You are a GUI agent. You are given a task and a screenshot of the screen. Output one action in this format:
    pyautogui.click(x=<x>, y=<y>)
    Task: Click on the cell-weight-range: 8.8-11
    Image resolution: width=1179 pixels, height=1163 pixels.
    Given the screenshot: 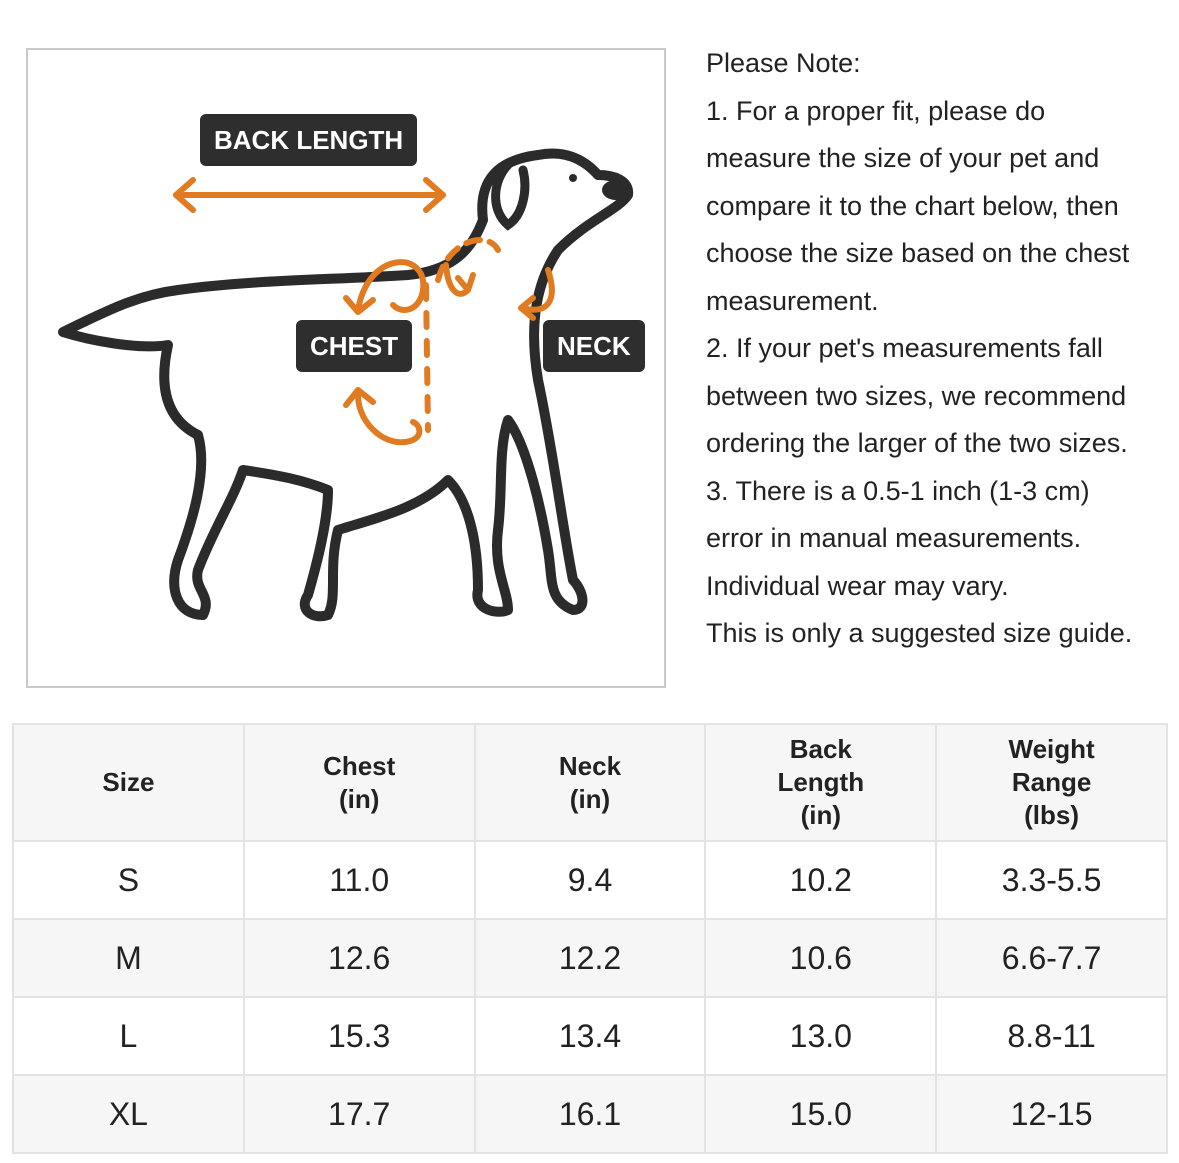 What is the action you would take?
    pyautogui.click(x=1051, y=1036)
    